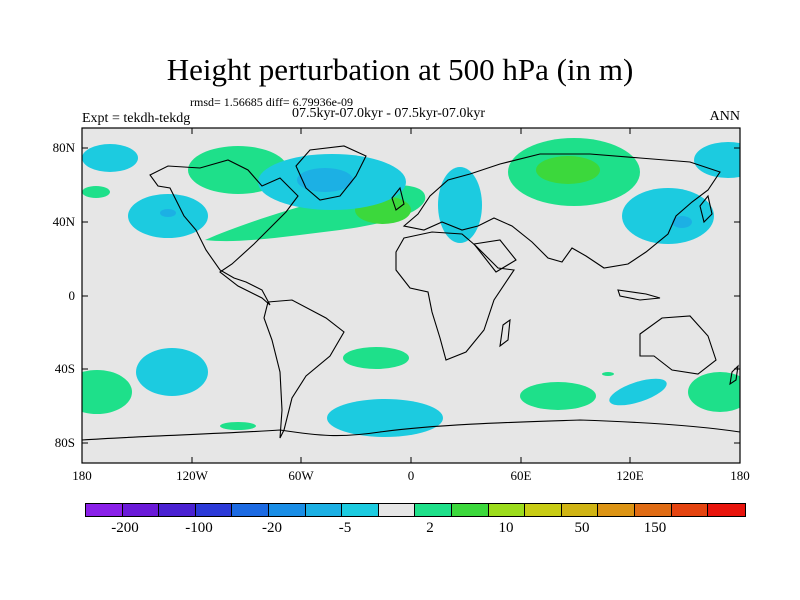 This screenshot has width=800, height=600. Describe the element at coordinates (521, 475) in the screenshot. I see `x-axis-label: 60E` at that location.